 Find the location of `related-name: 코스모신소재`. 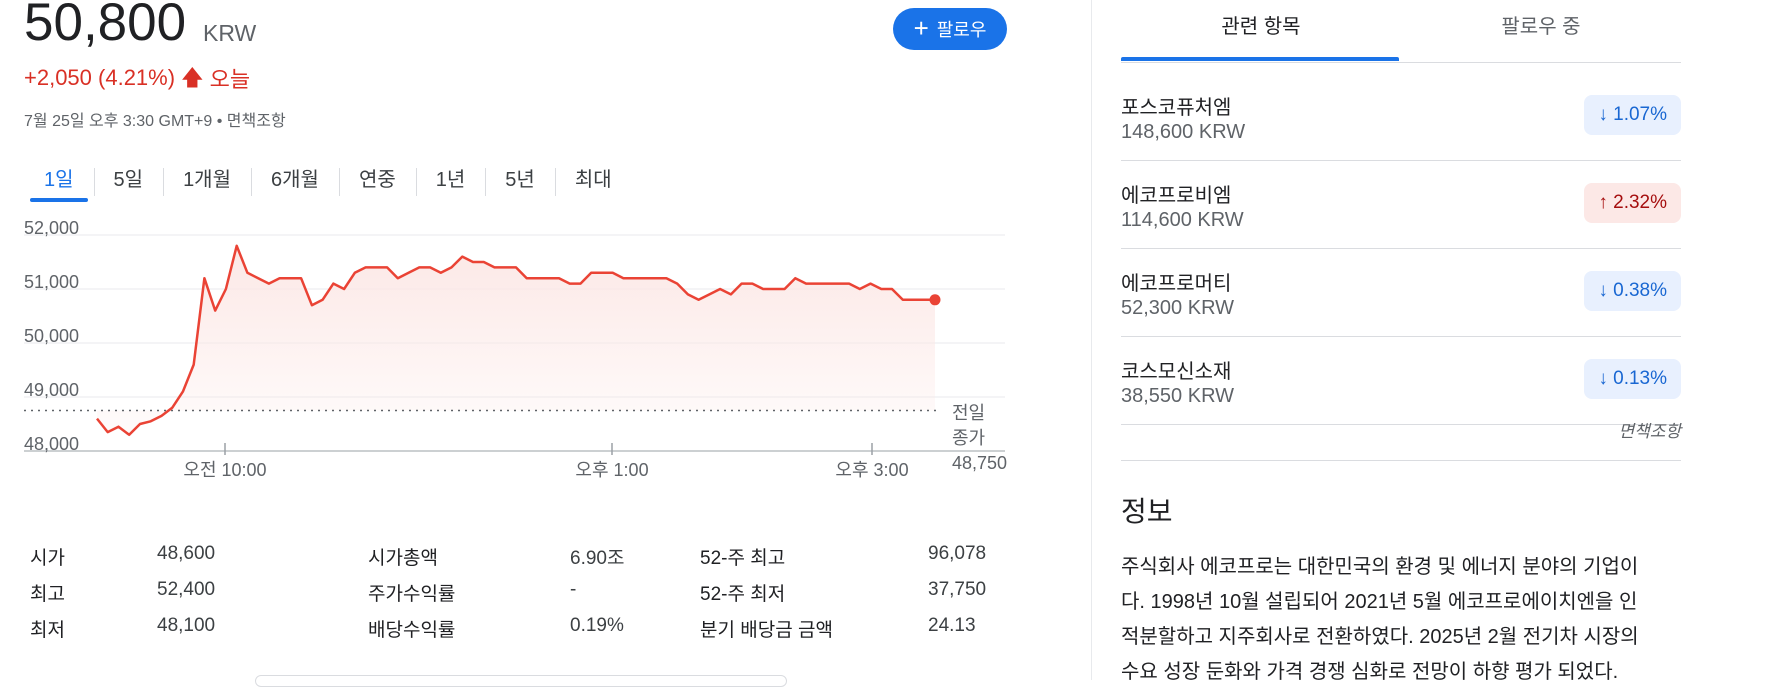

related-name: 코스모신소재 is located at coordinates (1176, 372).